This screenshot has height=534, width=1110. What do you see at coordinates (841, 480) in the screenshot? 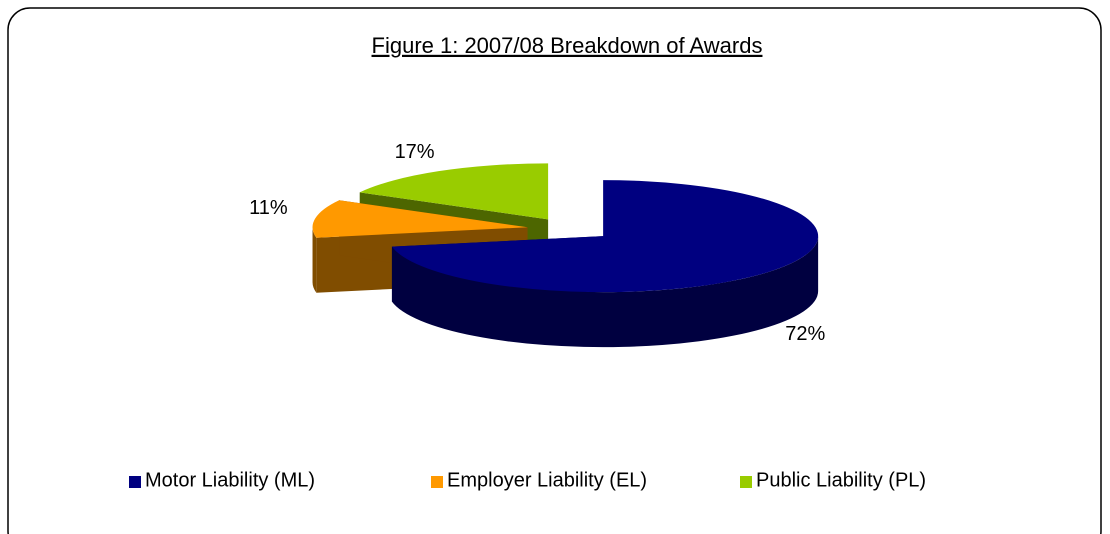
I see `legend-label: Public Liability (PL)` at bounding box center [841, 480].